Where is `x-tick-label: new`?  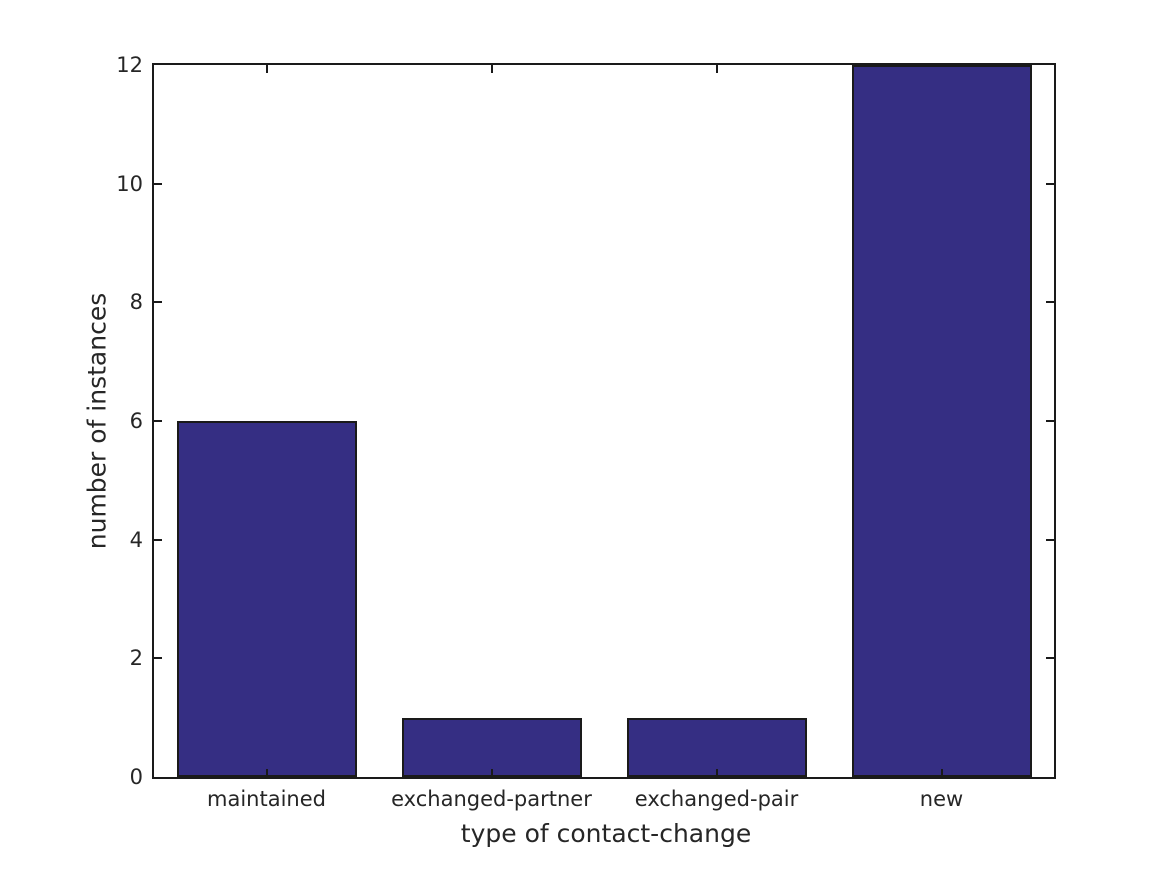
x-tick-label: new is located at coordinates (941, 799).